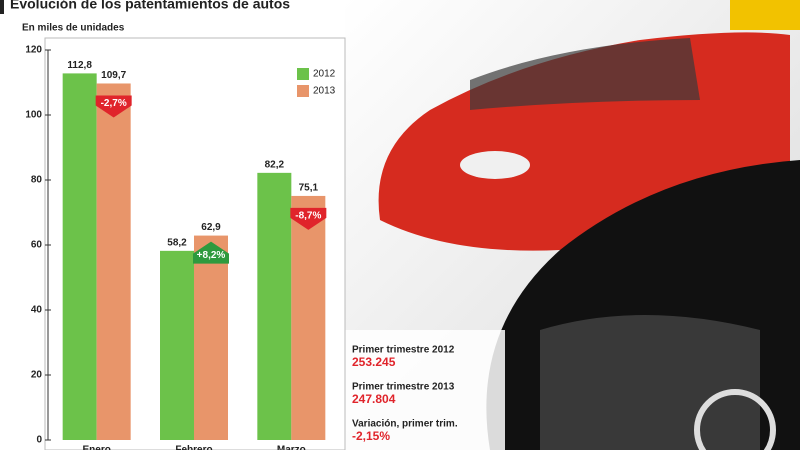 The image size is (800, 450). I want to click on y-tick-label: 120, so click(33, 50).